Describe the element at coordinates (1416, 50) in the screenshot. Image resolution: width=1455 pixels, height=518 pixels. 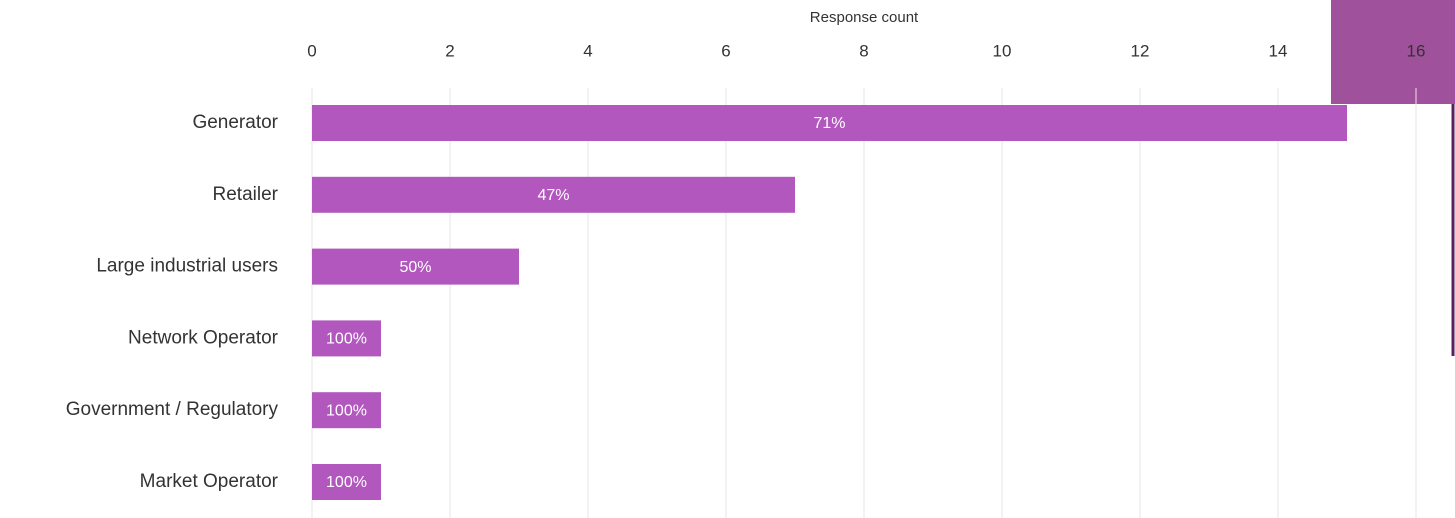
I see `x-tick-label: 16` at that location.